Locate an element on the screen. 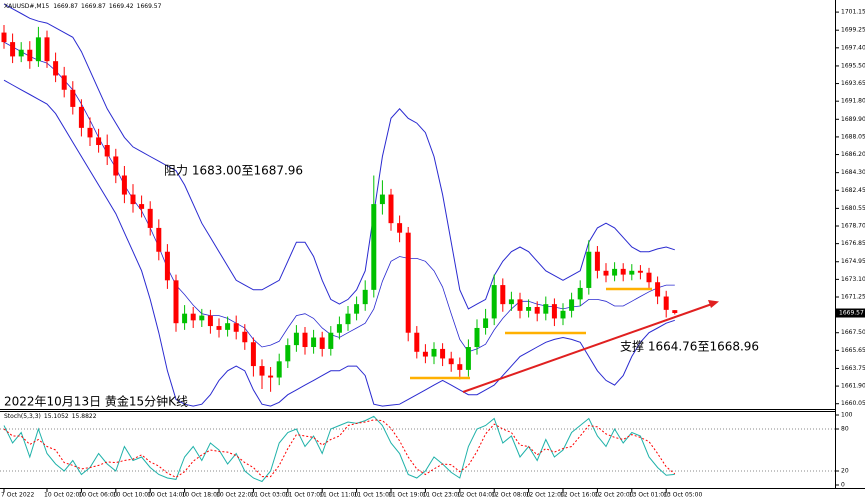 The height and width of the screenshot is (501, 865). y-tick-label: 1673.10 is located at coordinates (853, 279).